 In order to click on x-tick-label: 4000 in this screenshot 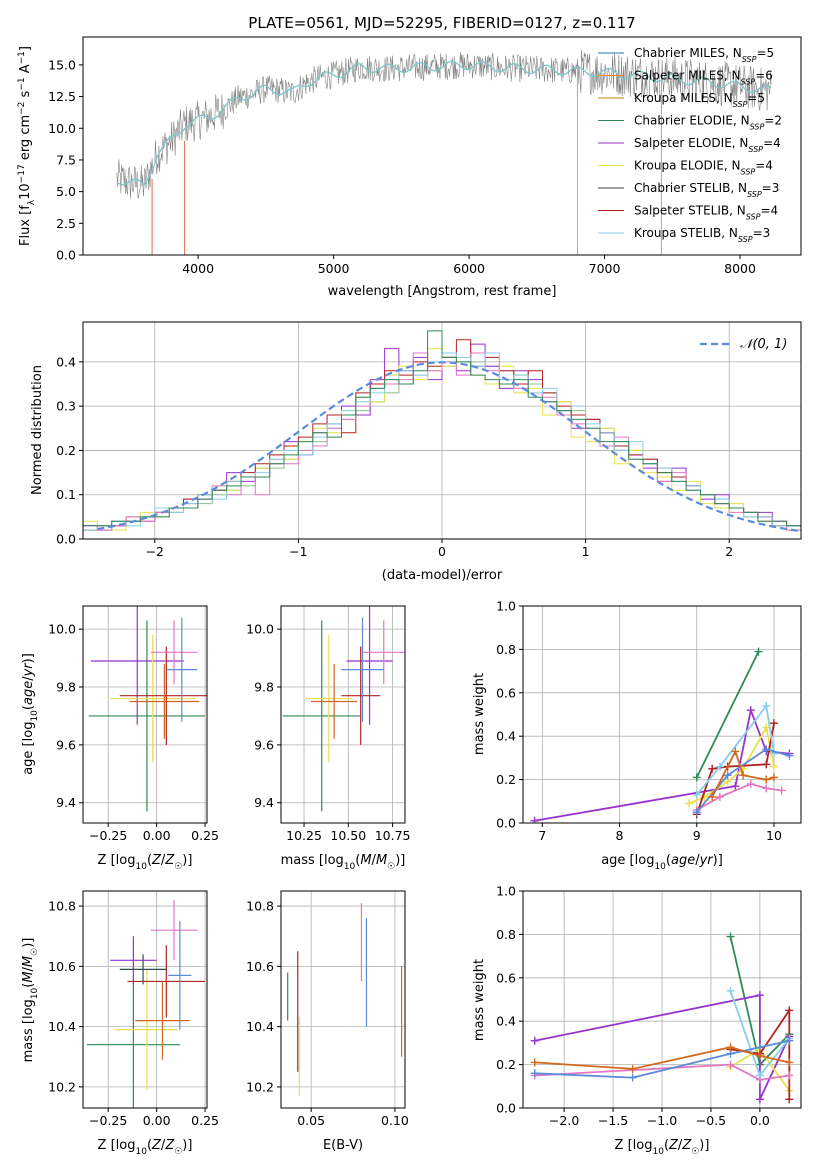, I will do `click(198, 268)`.